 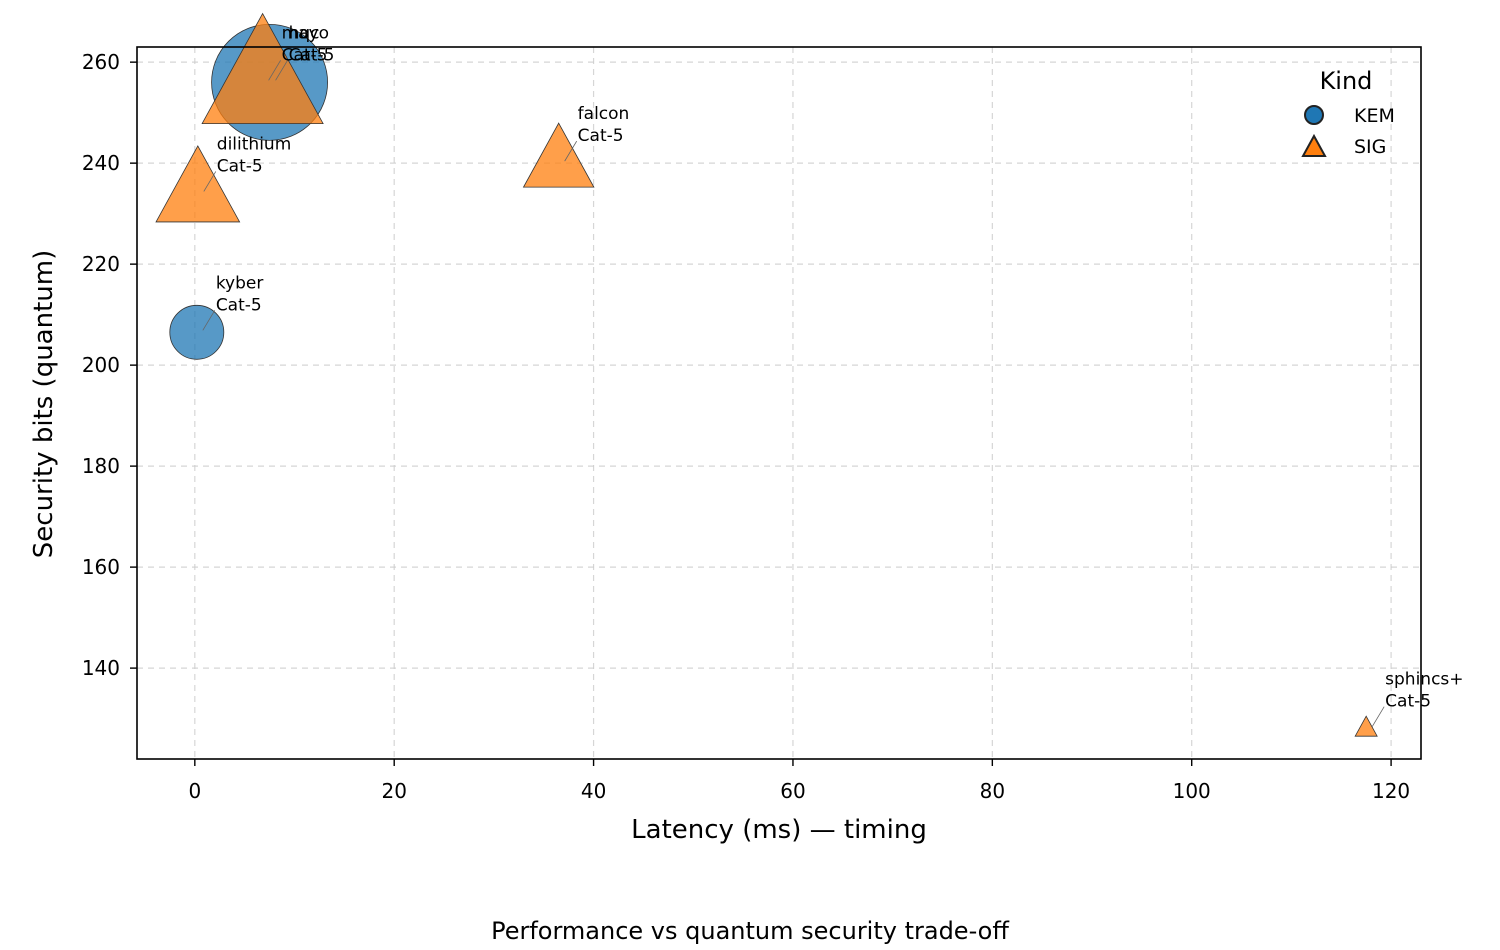 I want to click on x-tick-label: 100, so click(x=1192, y=791).